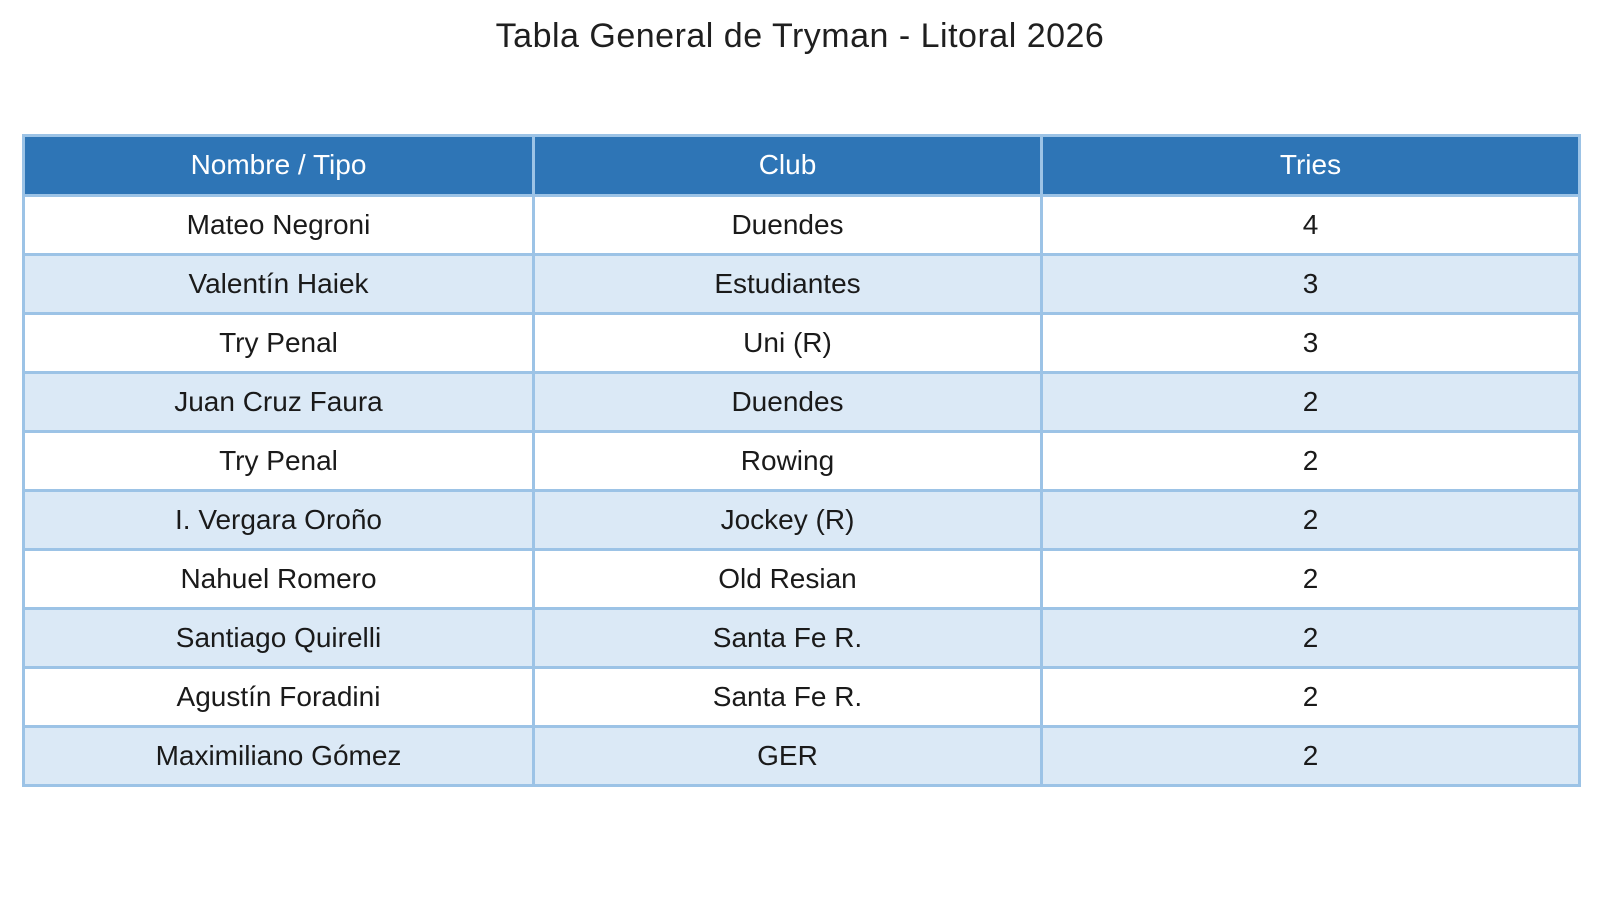  What do you see at coordinates (278, 401) in the screenshot?
I see `cell-nombre: Juan Cruz Faura` at bounding box center [278, 401].